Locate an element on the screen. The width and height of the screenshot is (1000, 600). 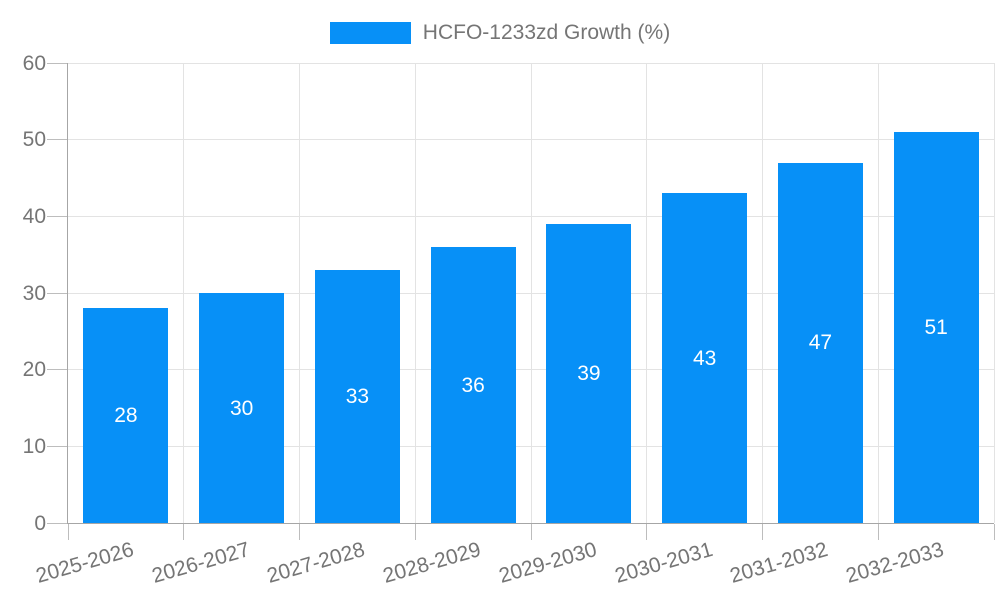
y-axis-label: 60 is located at coordinates (34, 63).